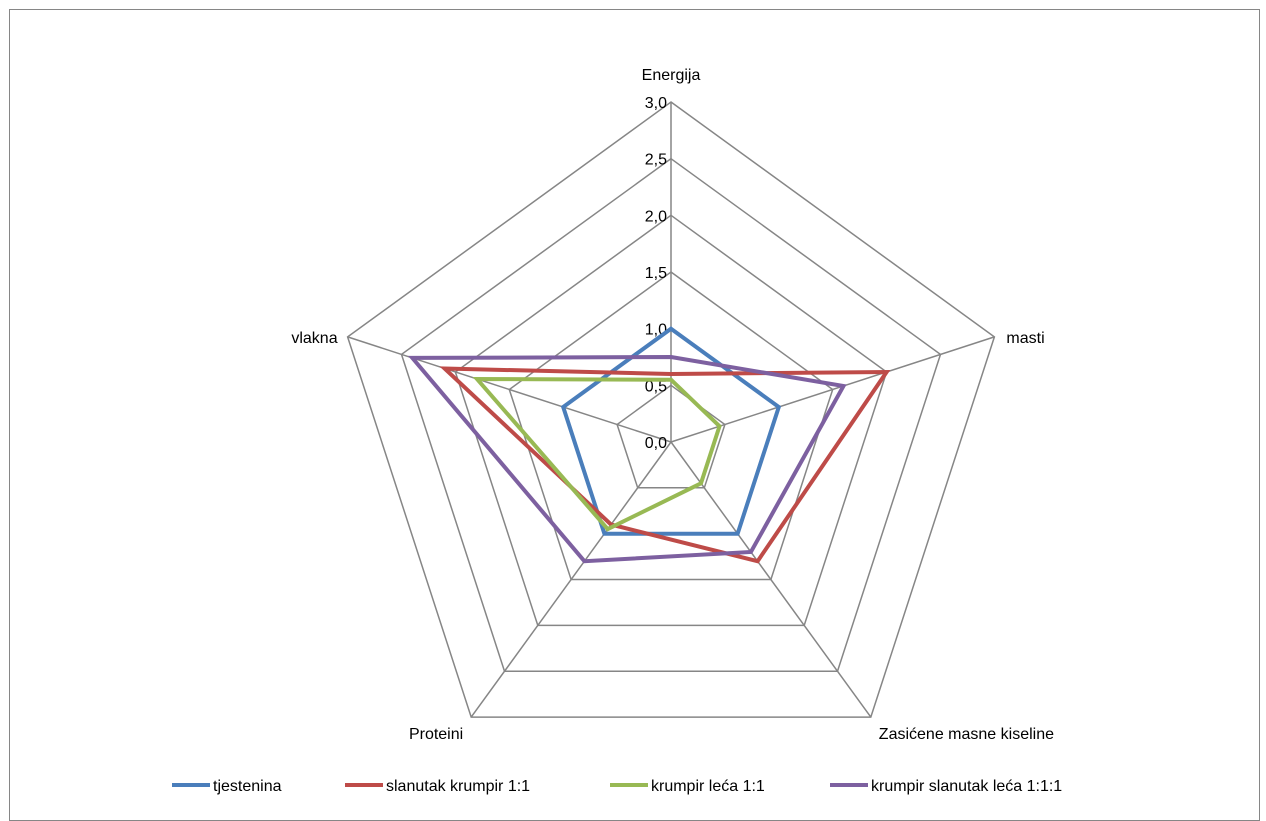  What do you see at coordinates (656, 443) in the screenshot?
I see `tick-label: 0,0` at bounding box center [656, 443].